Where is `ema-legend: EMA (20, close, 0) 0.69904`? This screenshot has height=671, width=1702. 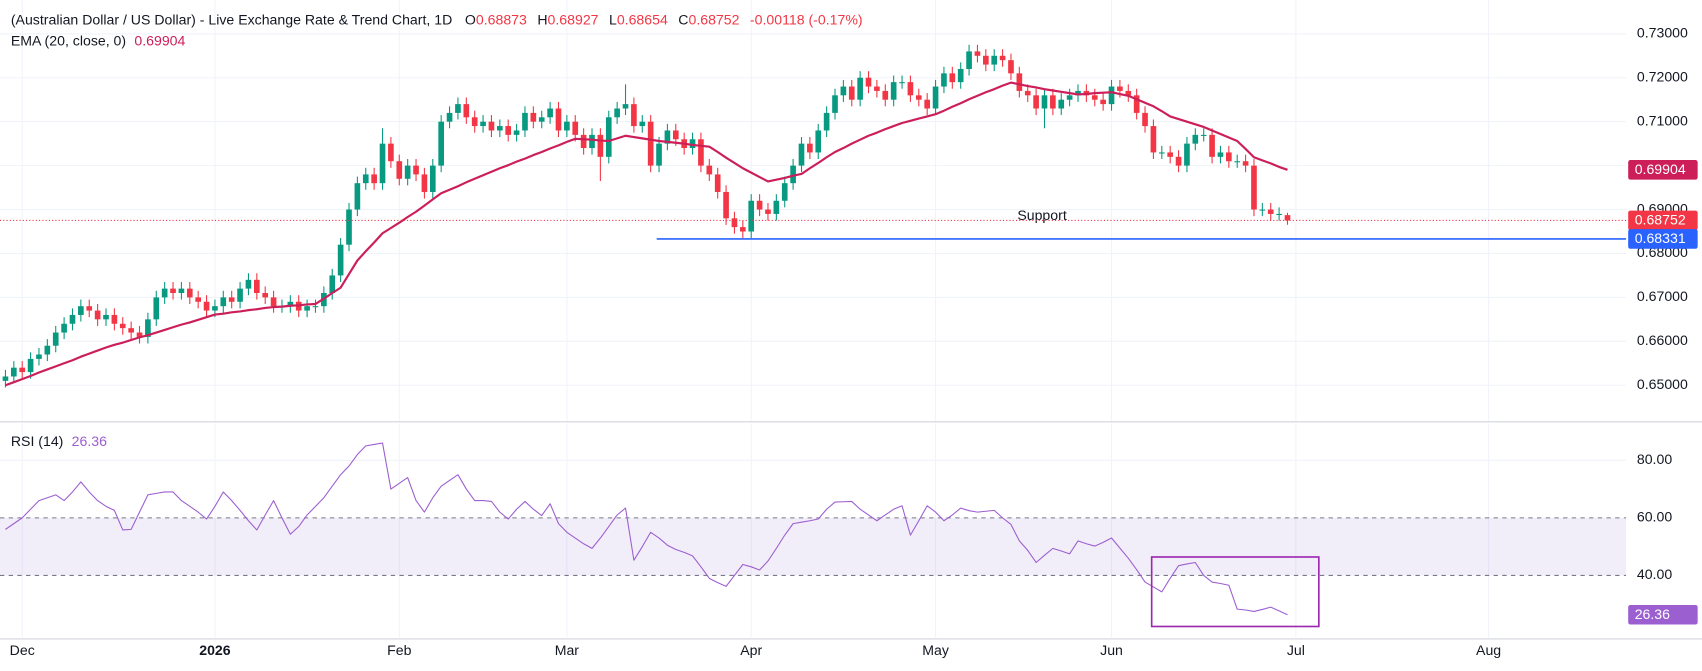 ema-legend: EMA (20, close, 0) 0.69904 is located at coordinates (98, 40).